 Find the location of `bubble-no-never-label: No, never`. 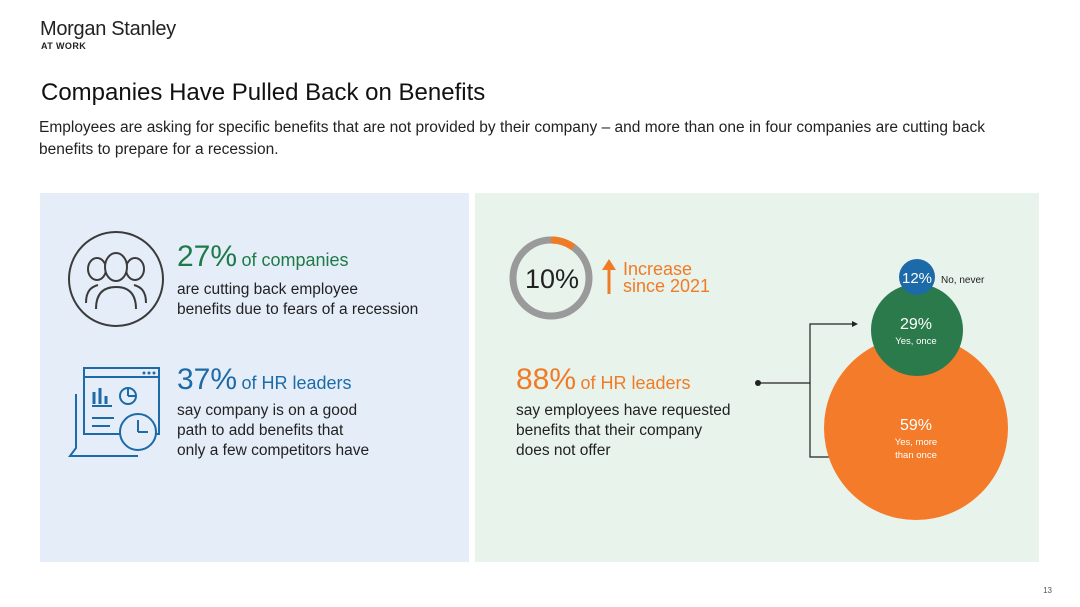

bubble-no-never-label: No, never is located at coordinates (963, 280).